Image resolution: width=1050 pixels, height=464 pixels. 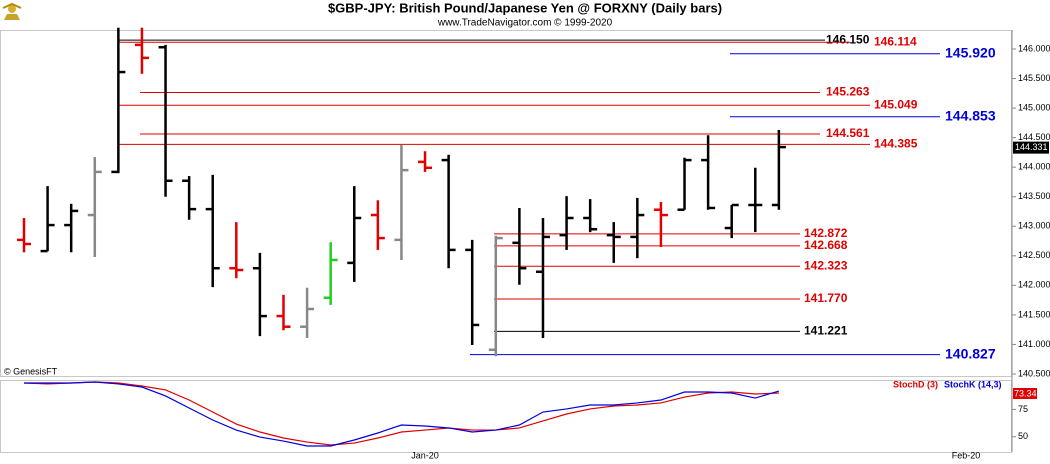 What do you see at coordinates (1034, 167) in the screenshot?
I see `y-tick-label: 144.000` at bounding box center [1034, 167].